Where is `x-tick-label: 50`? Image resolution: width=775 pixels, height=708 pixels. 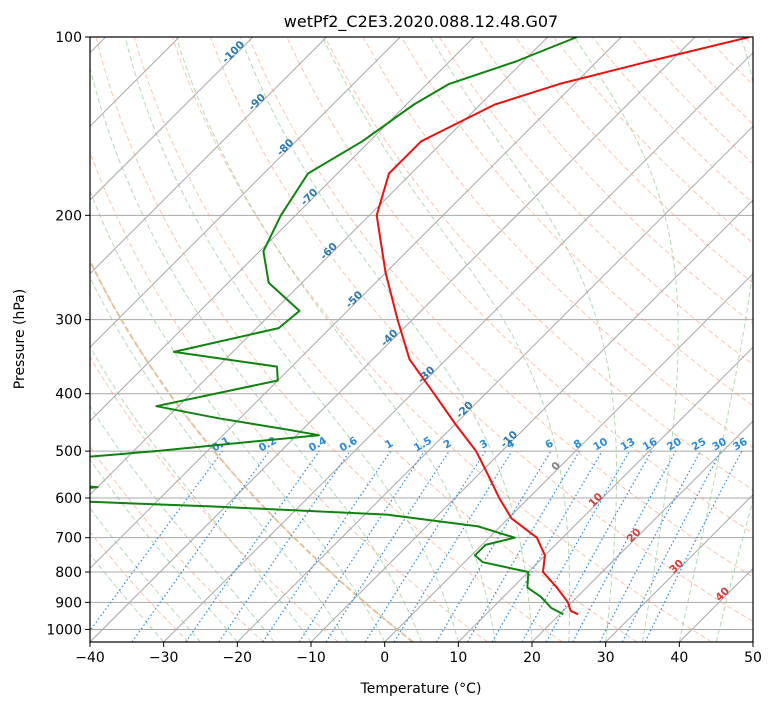
x-tick-label: 50 is located at coordinates (753, 658).